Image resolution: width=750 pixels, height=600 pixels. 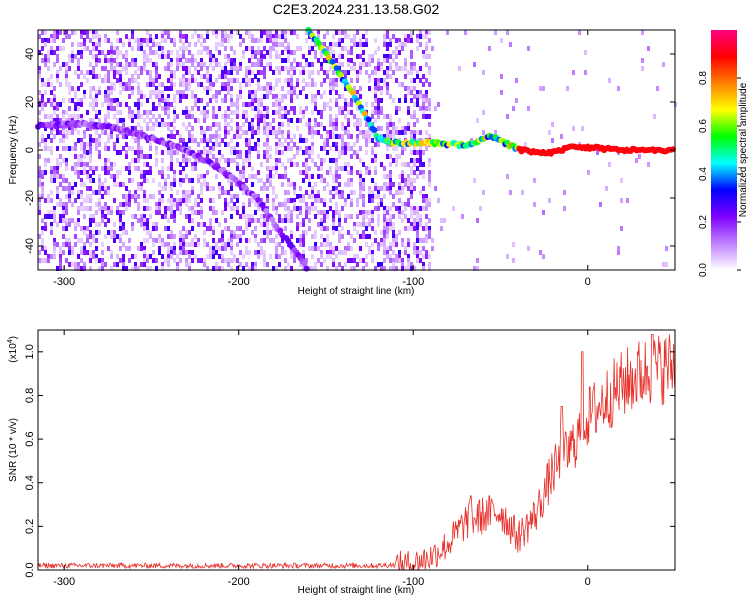 What do you see at coordinates (304, 263) in the screenshot?
I see `spectrogram-track-point` at bounding box center [304, 263].